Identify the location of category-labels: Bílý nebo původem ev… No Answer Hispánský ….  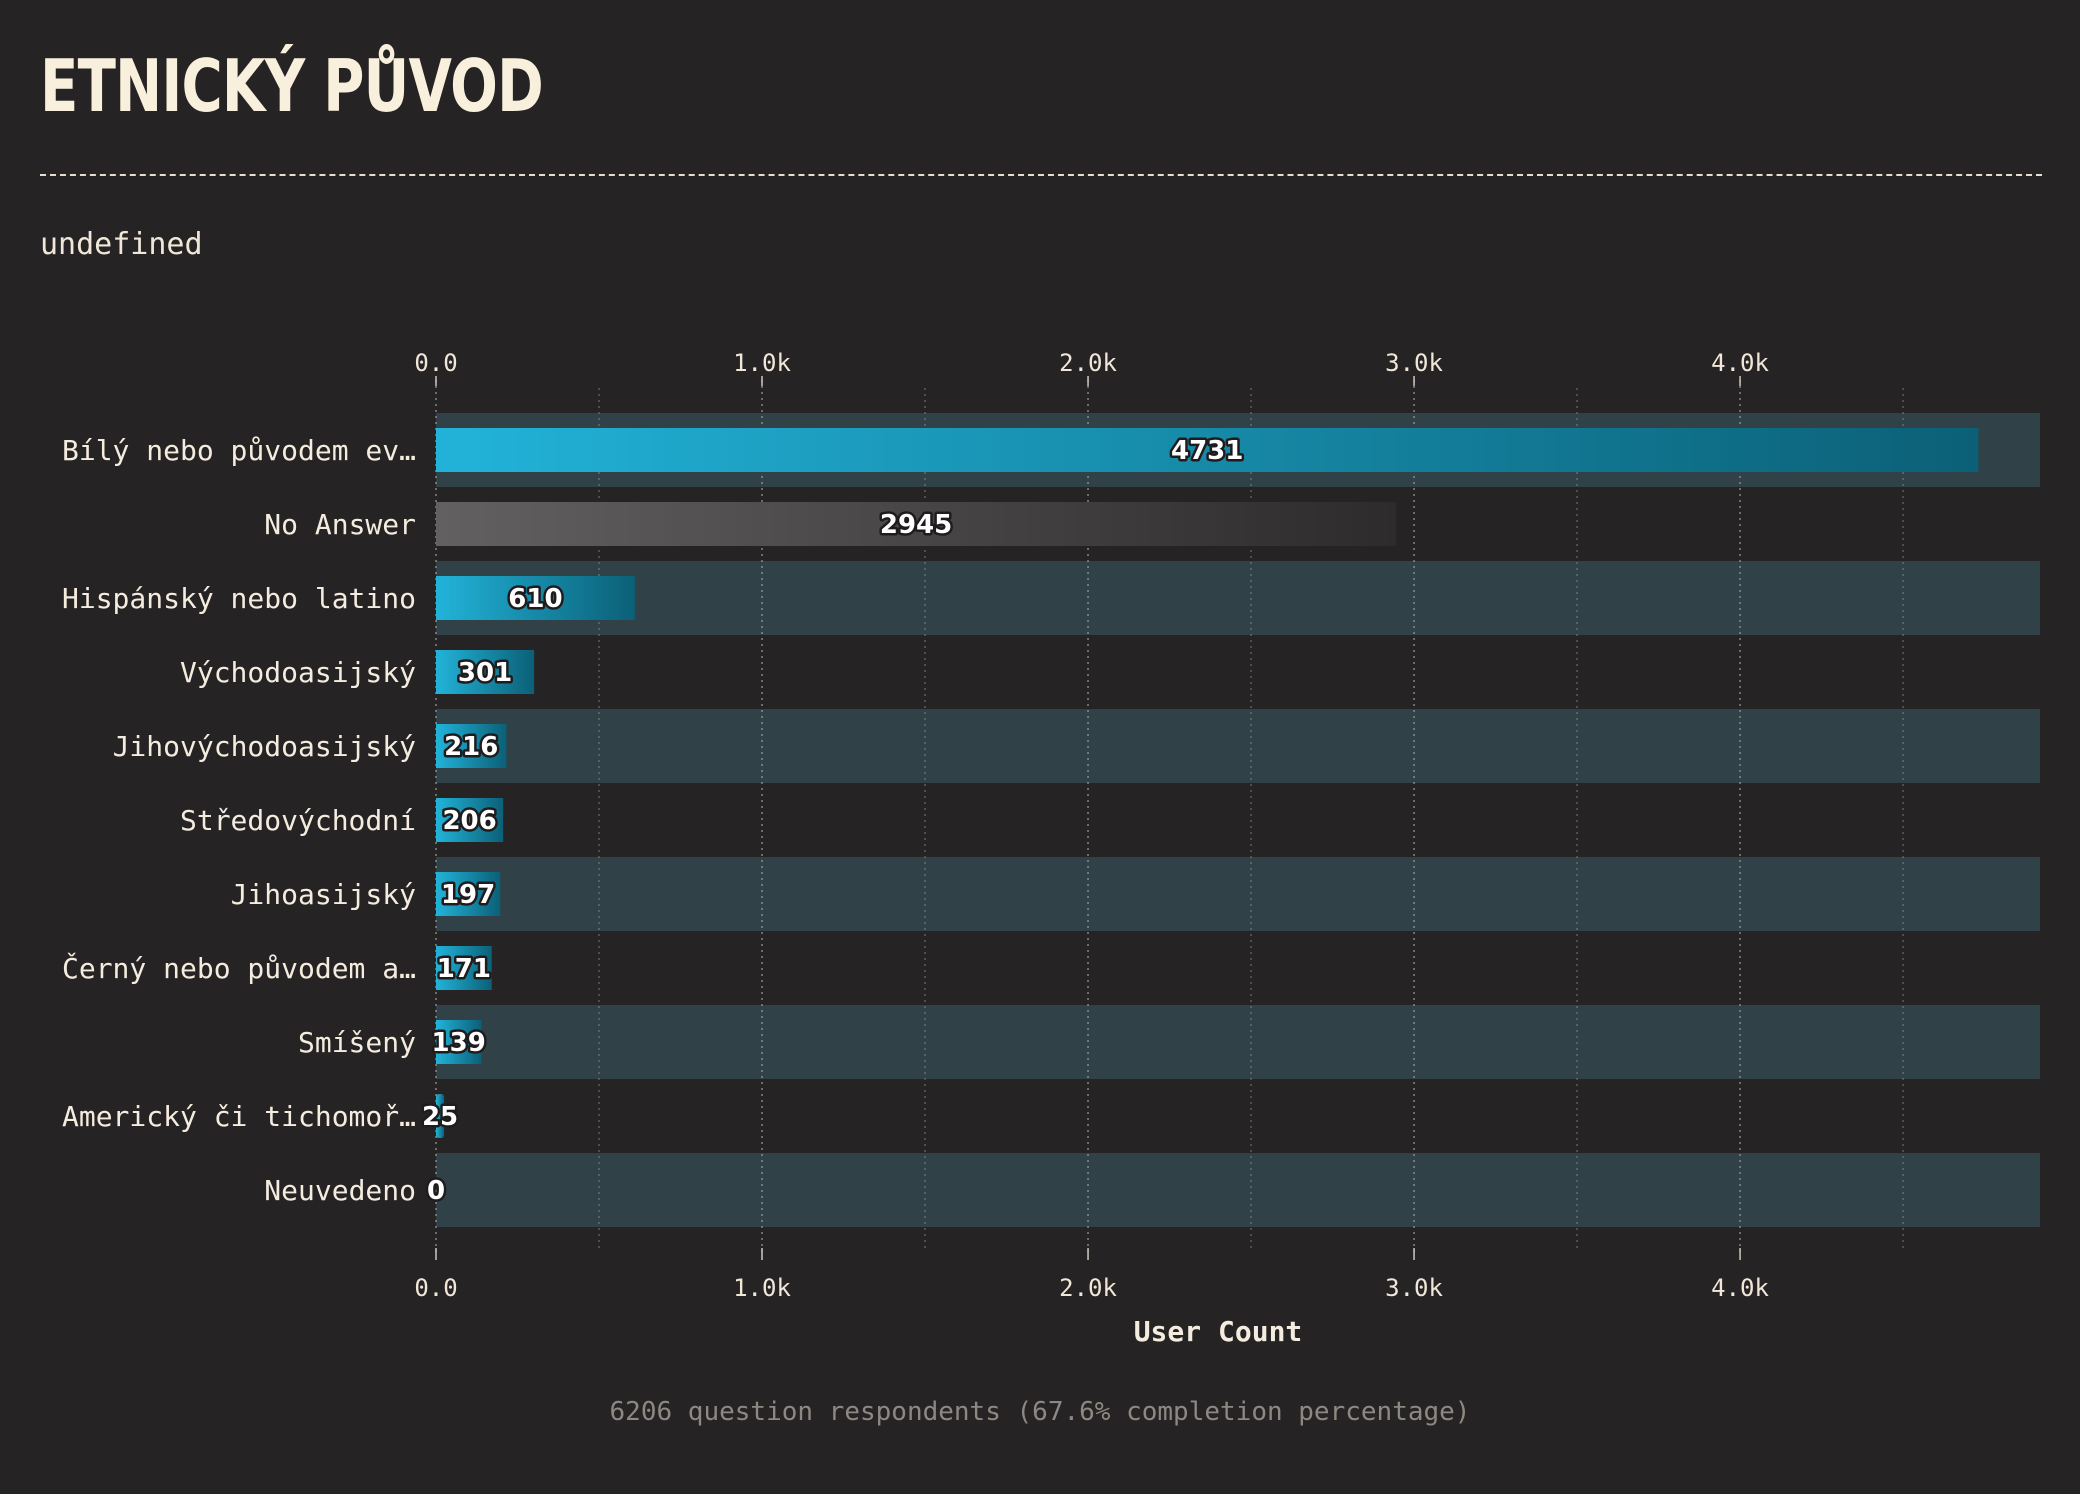
(239, 820).